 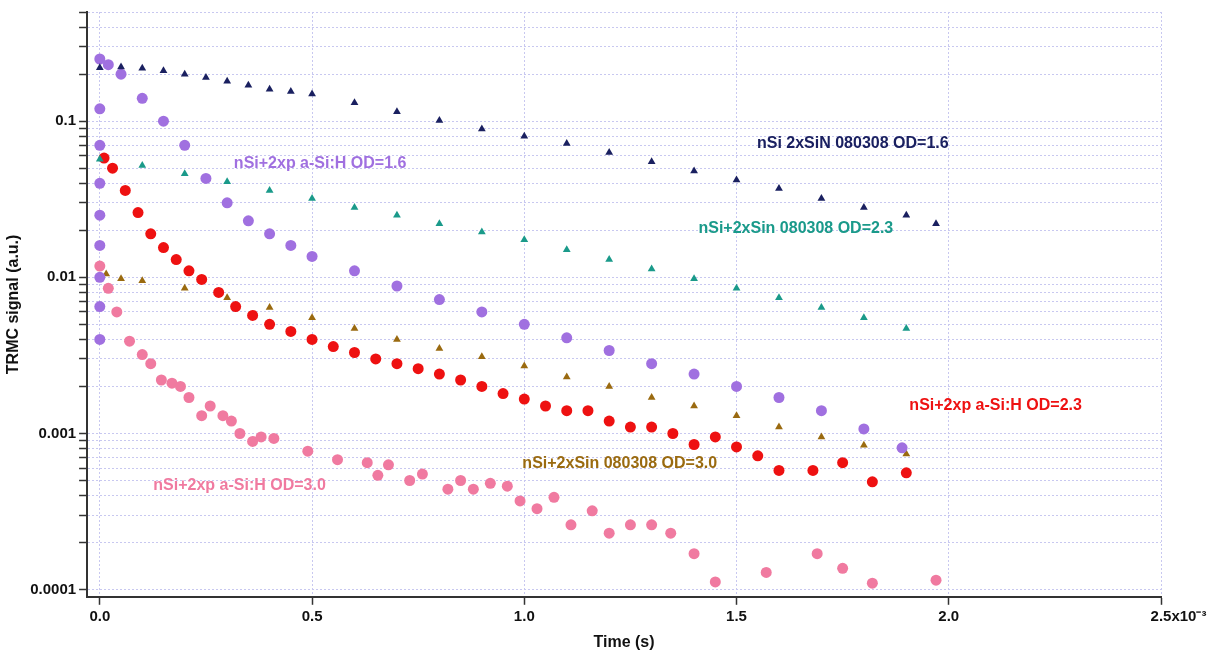 I want to click on y-tick-label: 0.1, so click(x=66, y=120).